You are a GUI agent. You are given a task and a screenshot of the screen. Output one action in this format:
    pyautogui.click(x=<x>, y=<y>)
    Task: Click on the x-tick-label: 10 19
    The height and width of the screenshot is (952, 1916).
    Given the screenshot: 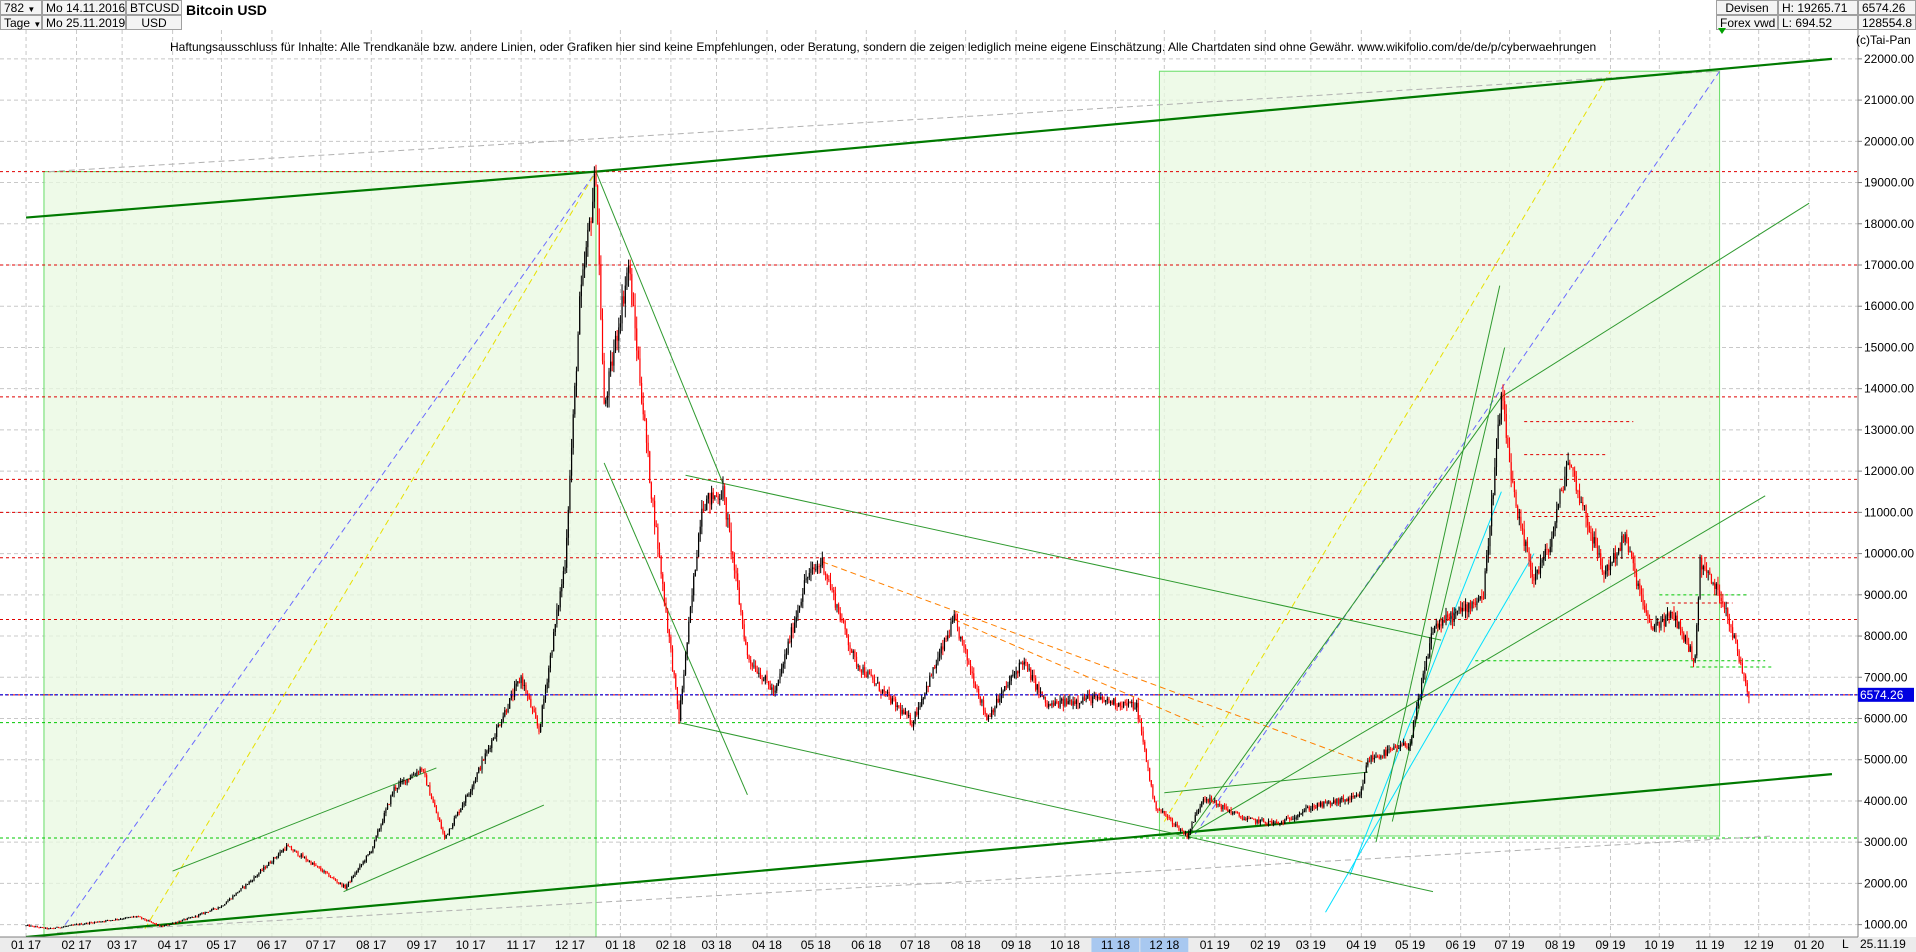 What is the action you would take?
    pyautogui.click(x=1659, y=945)
    